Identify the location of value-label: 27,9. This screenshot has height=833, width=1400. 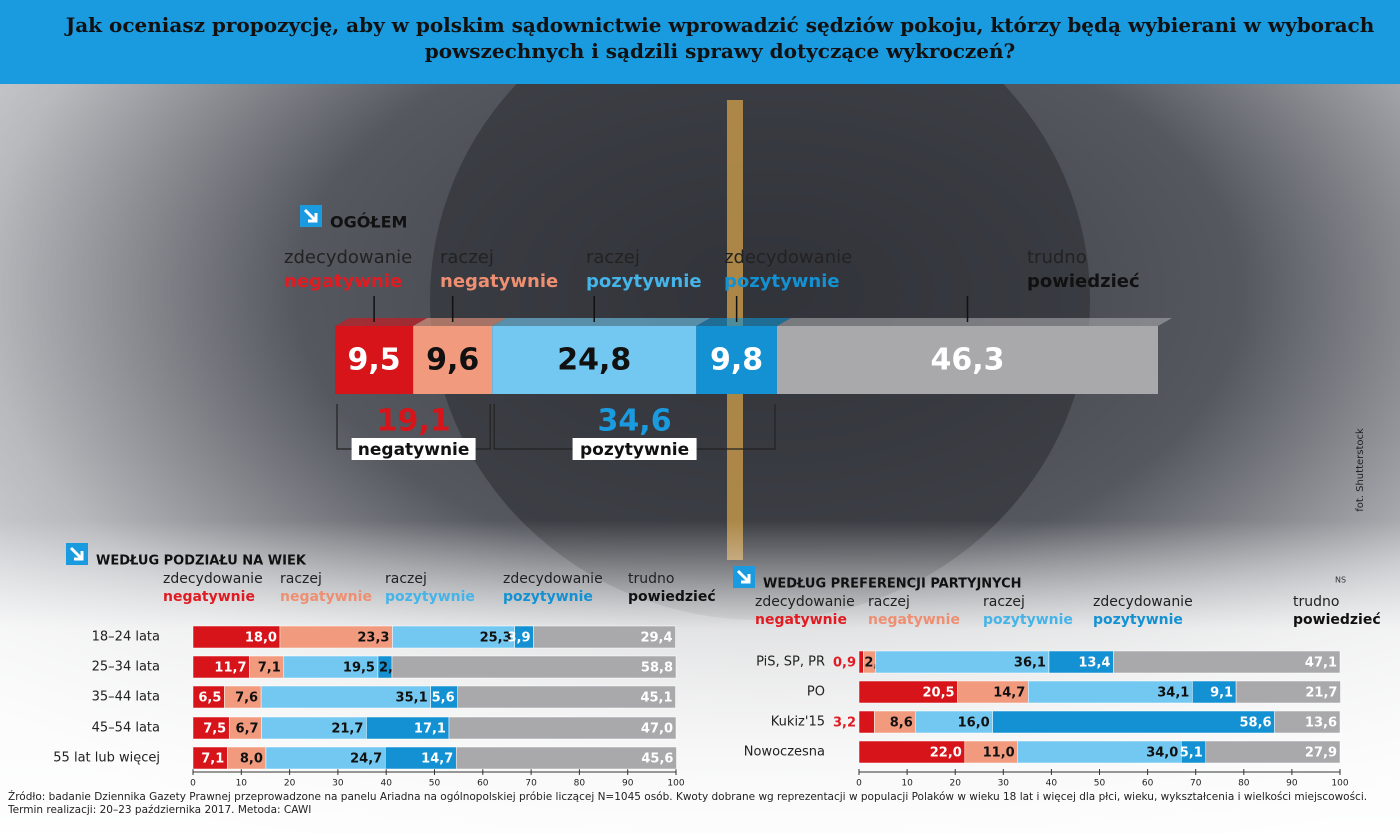
(1321, 753).